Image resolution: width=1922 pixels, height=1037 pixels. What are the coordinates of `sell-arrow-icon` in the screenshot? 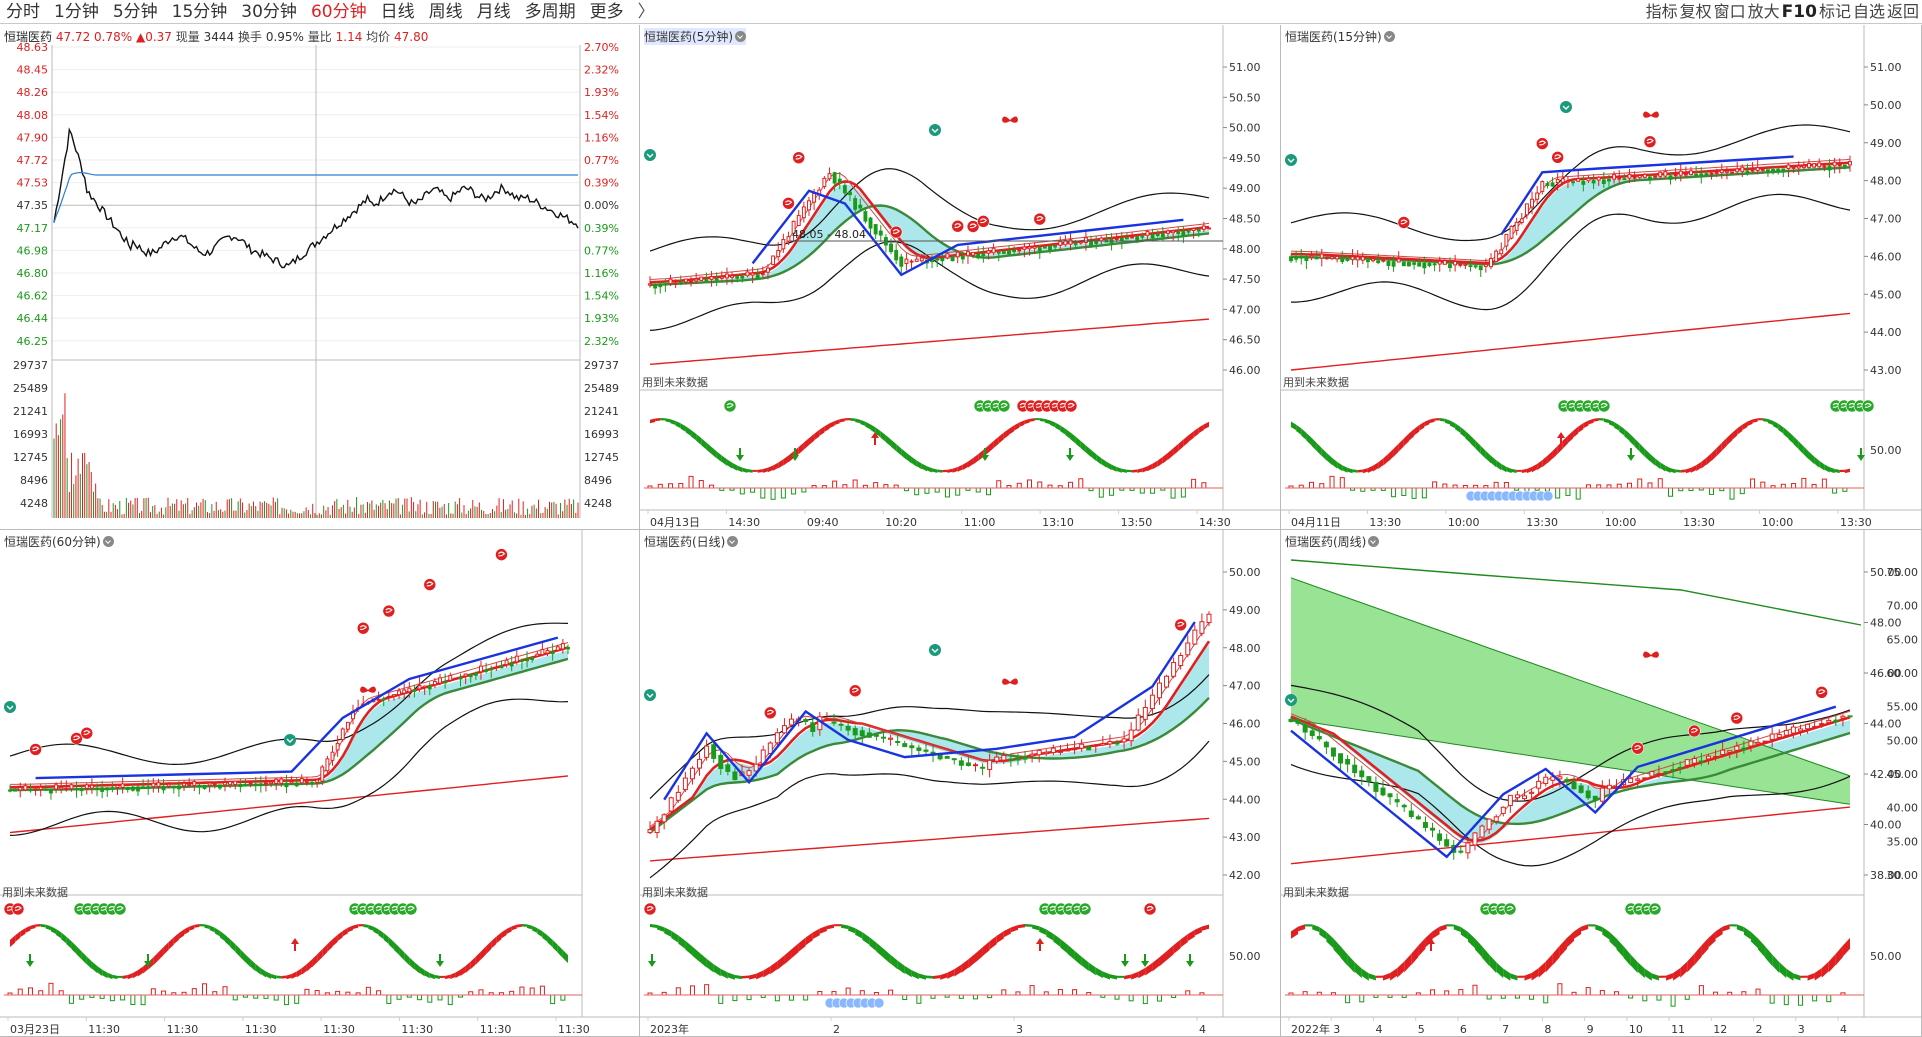 It's located at (1125, 960).